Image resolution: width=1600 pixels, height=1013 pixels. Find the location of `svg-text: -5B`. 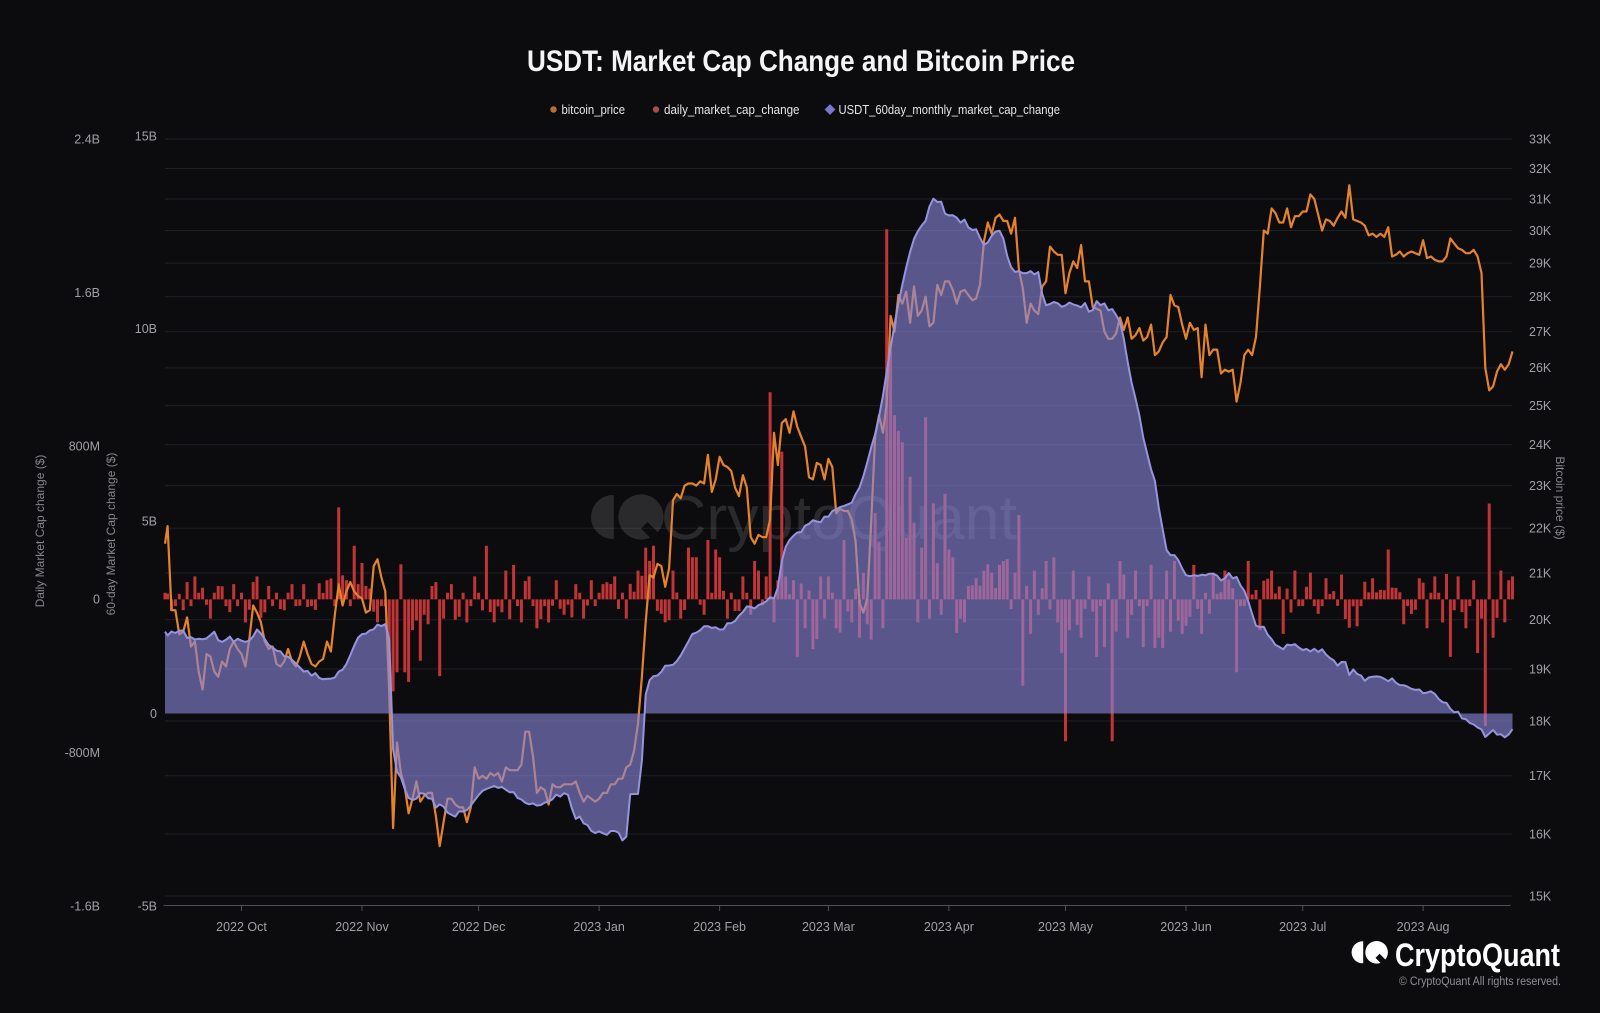

svg-text: -5B is located at coordinates (147, 906).